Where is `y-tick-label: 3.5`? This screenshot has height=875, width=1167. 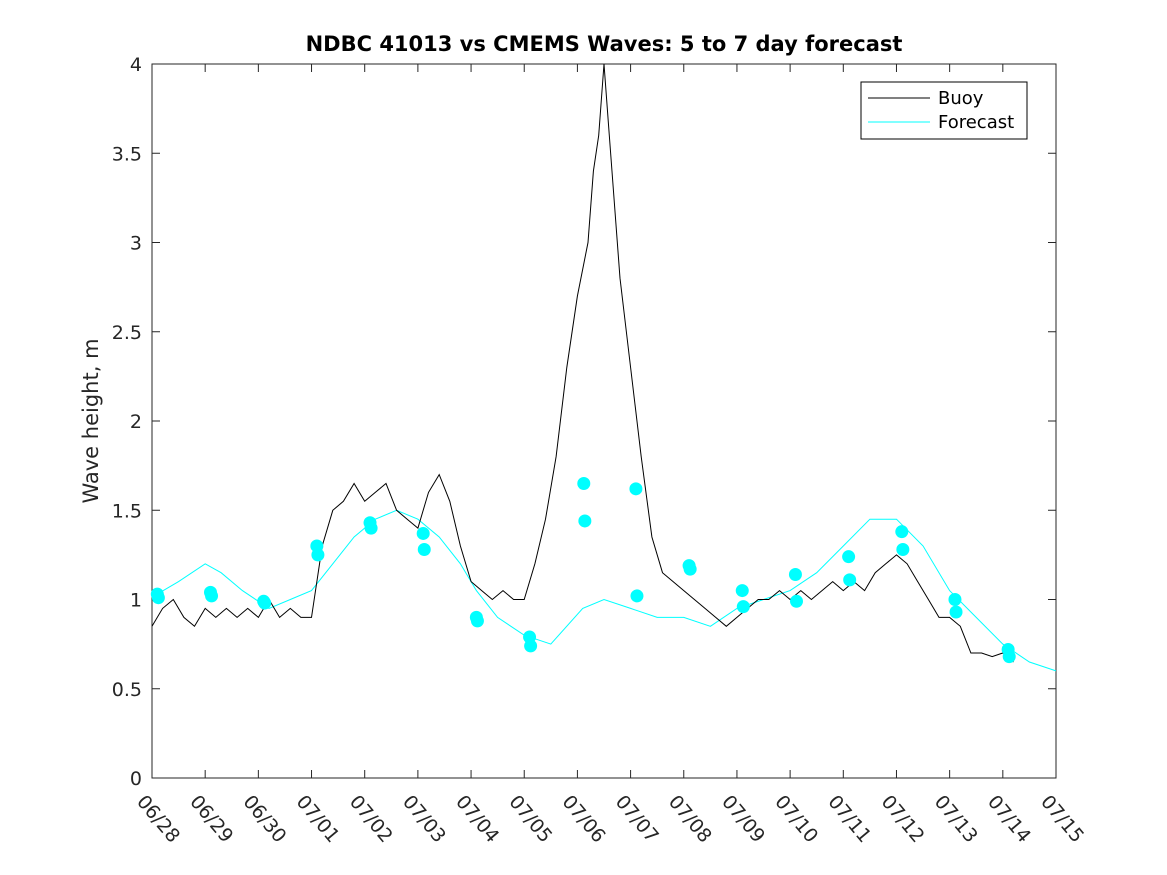
y-tick-label: 3.5 is located at coordinates (127, 154).